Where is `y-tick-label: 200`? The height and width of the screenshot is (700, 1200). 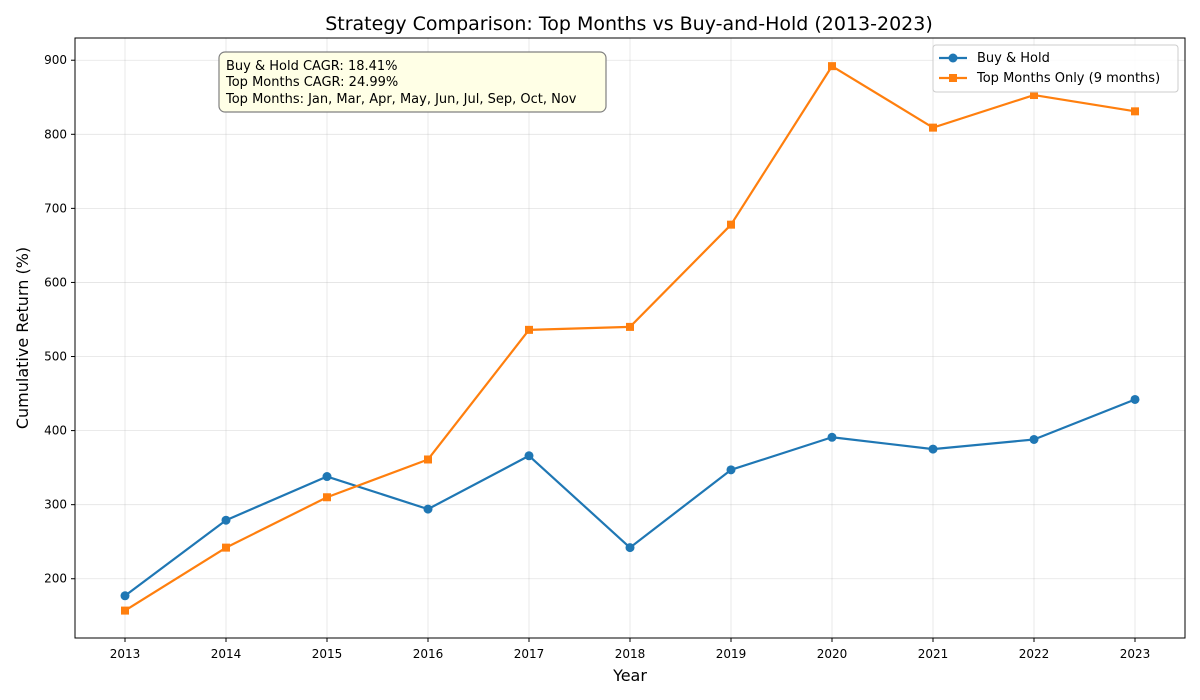 y-tick-label: 200 is located at coordinates (55, 579).